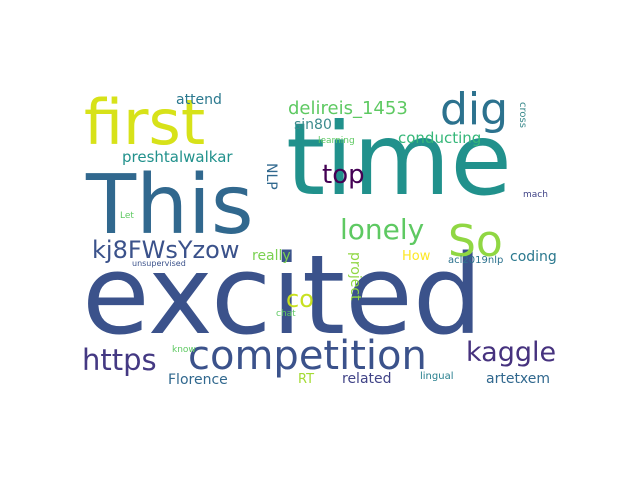 The image size is (640, 480). I want to click on word-top: top, so click(343, 175).